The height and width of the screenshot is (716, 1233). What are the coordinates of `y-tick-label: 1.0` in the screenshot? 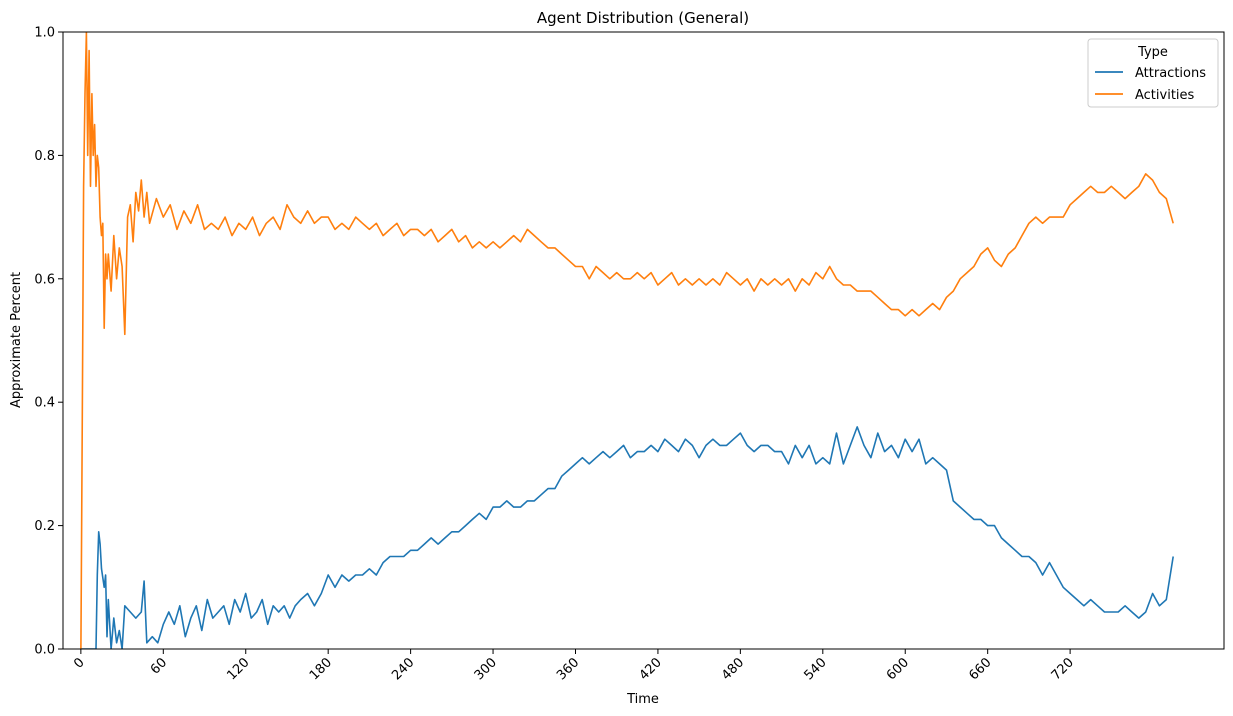 It's located at (44, 33).